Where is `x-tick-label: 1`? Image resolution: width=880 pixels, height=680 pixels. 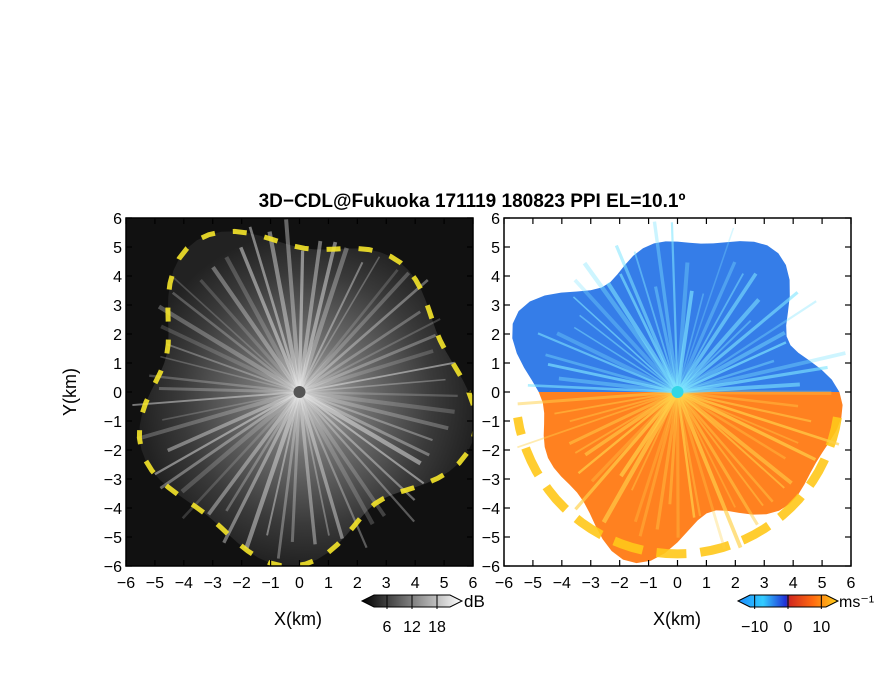 x-tick-label: 1 is located at coordinates (328, 583).